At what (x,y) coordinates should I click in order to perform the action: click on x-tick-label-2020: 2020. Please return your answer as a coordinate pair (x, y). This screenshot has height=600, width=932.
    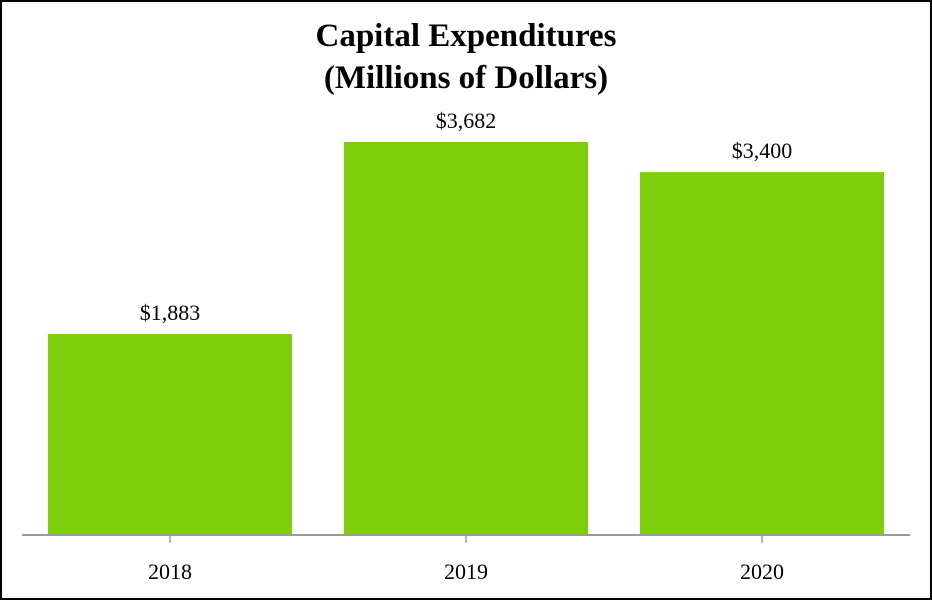
    Looking at the image, I should click on (762, 571).